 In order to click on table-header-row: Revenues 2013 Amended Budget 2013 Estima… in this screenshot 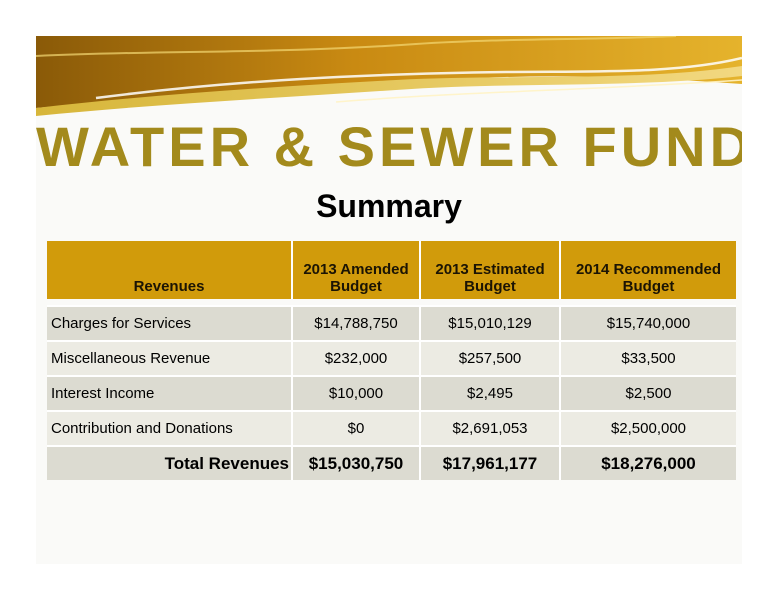, I will do `click(391, 270)`.